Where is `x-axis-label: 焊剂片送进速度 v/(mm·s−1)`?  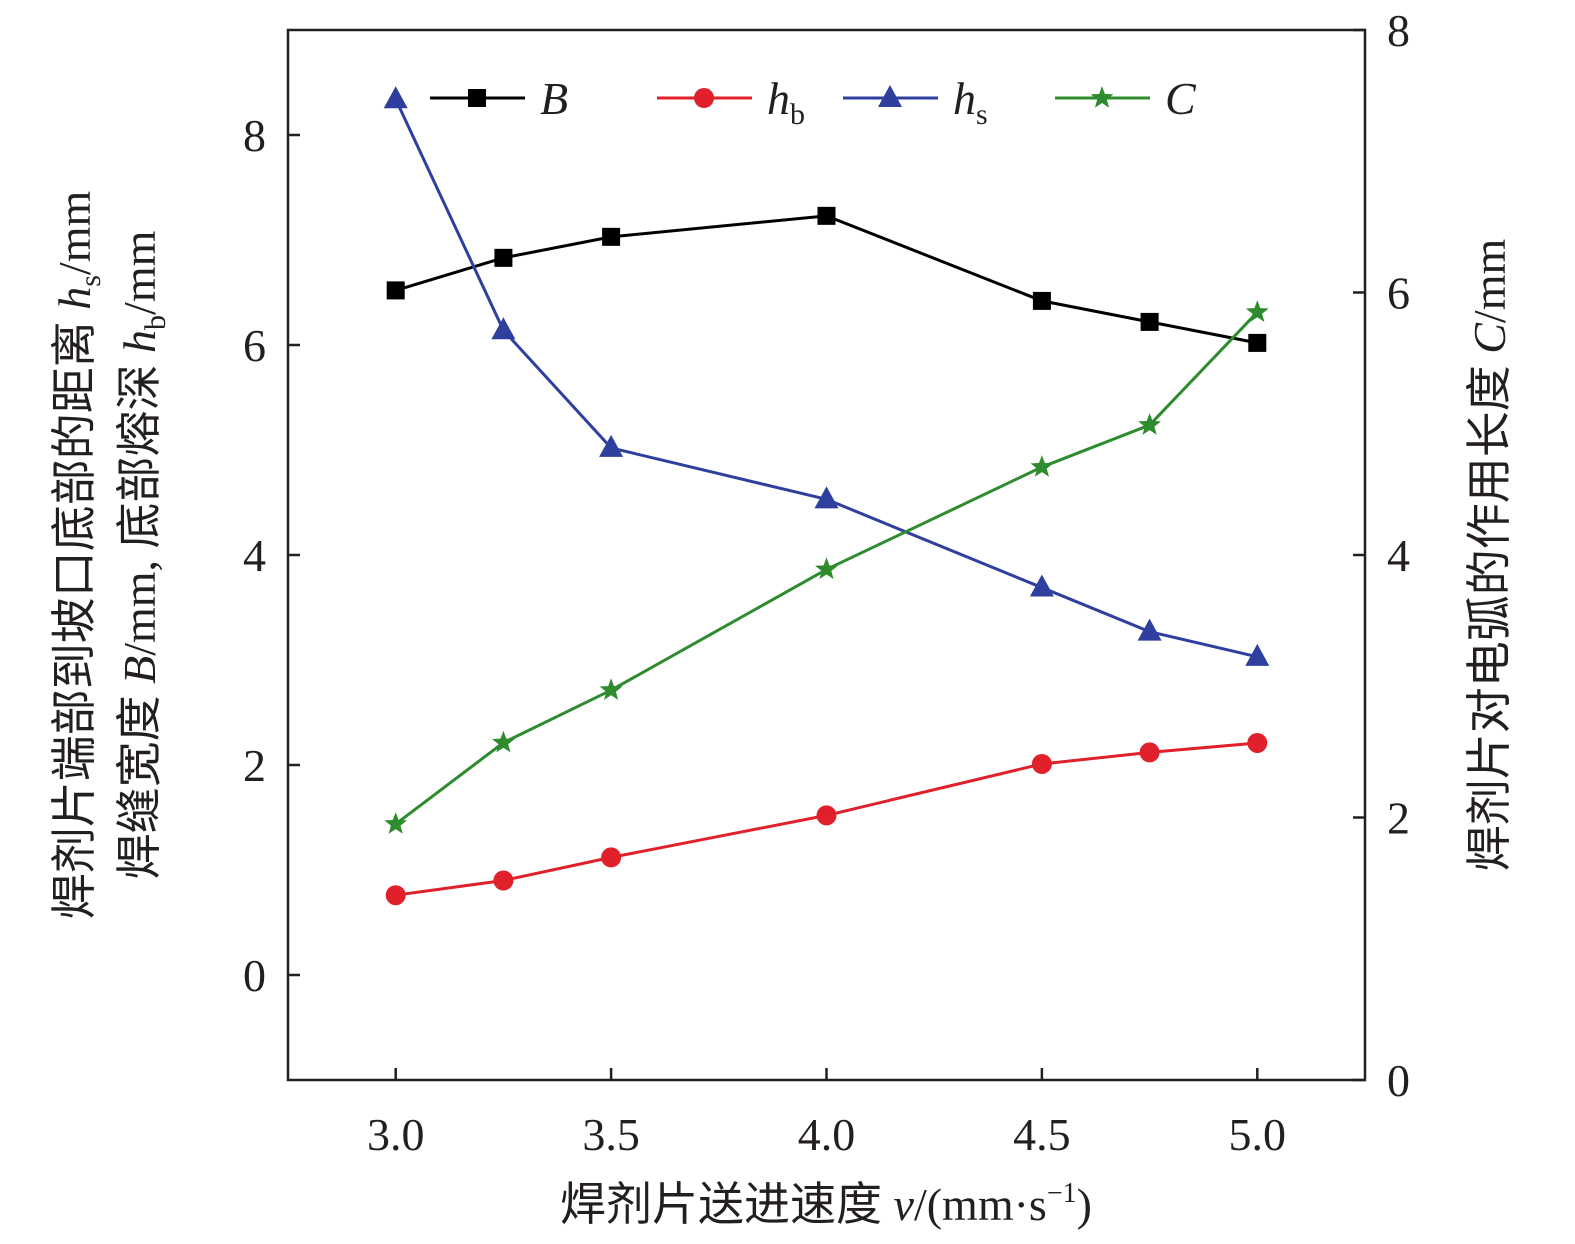 x-axis-label: 焊剂片送进速度 v/(mm·s−1) is located at coordinates (826, 1204).